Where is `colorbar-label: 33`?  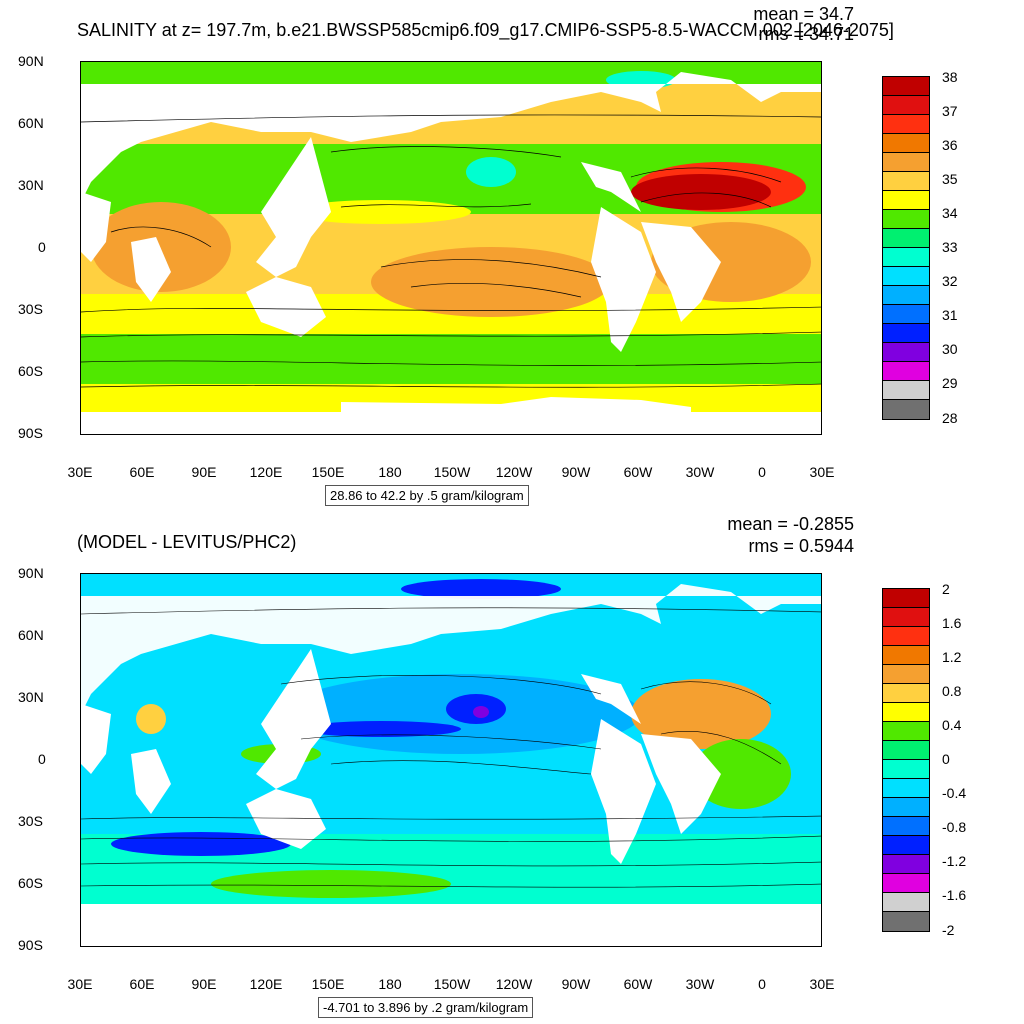
colorbar-label: 33 is located at coordinates (950, 247).